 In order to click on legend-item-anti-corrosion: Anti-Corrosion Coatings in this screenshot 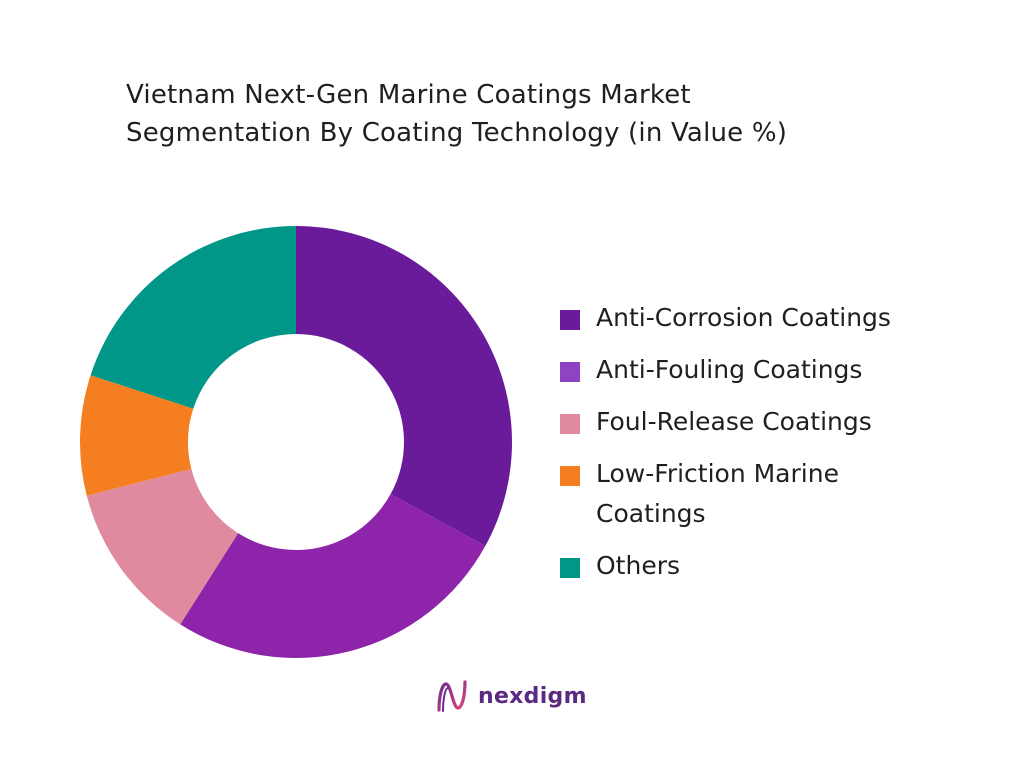, I will do `click(780, 318)`.